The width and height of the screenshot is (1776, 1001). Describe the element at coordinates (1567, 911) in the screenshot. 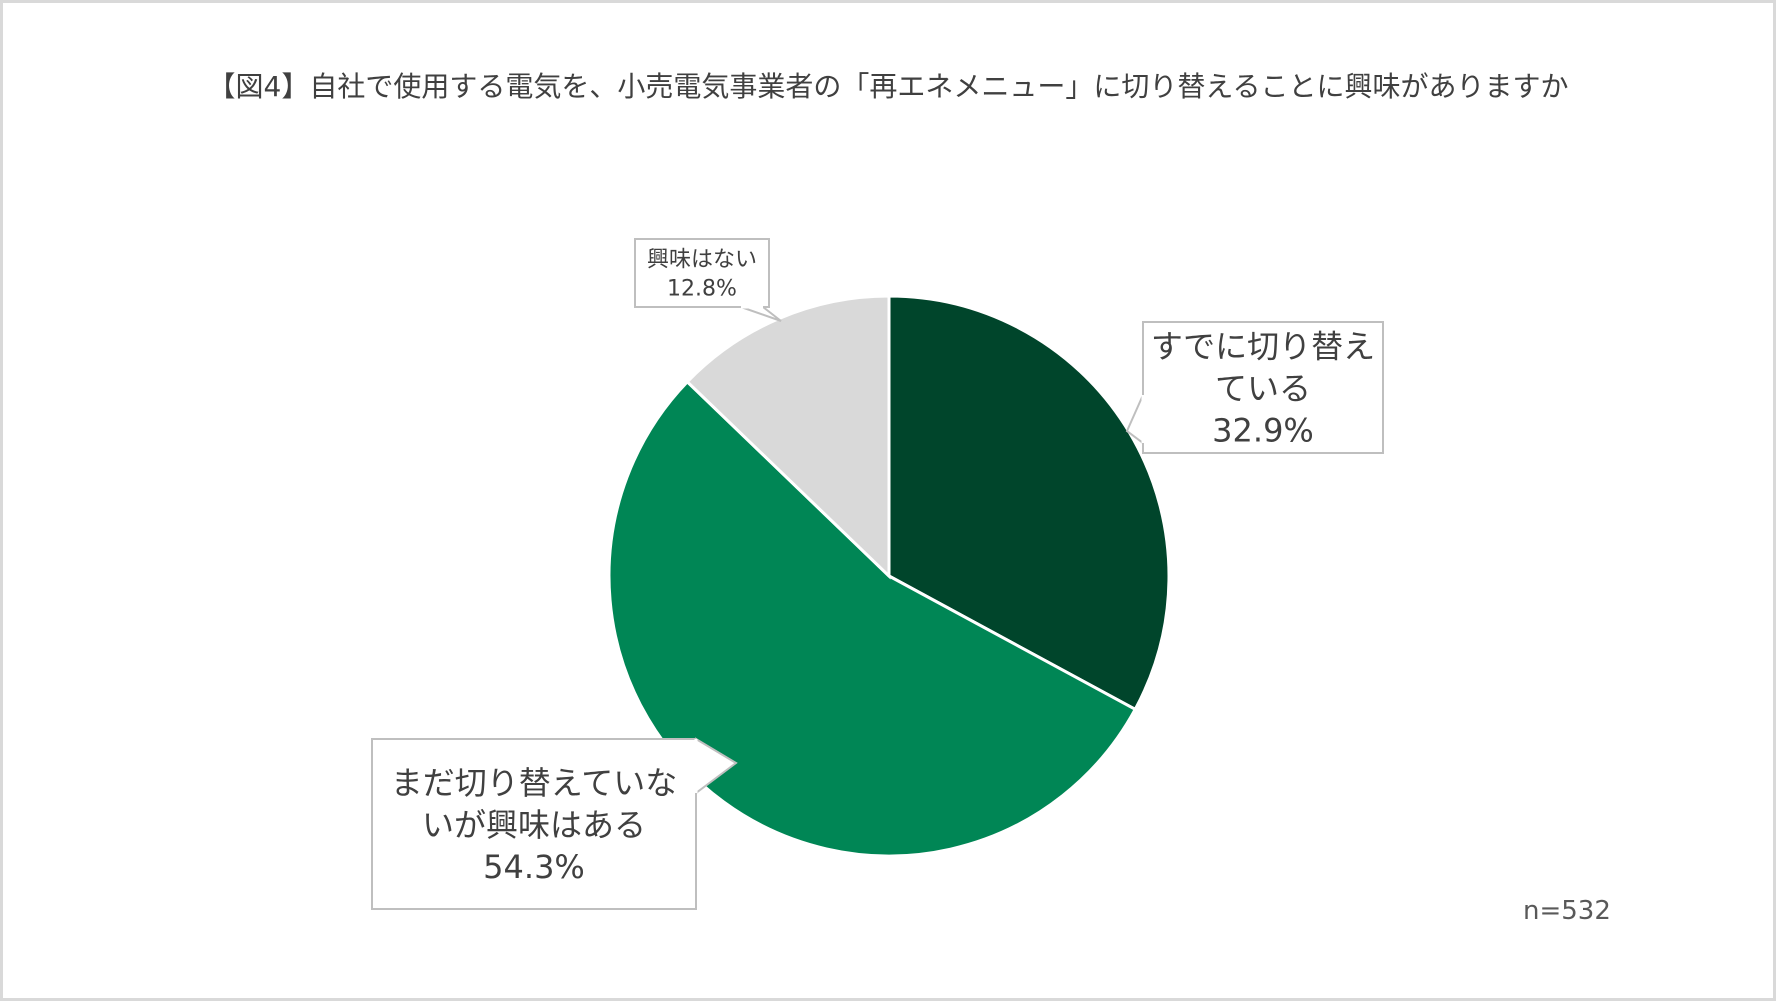

I see `sample-size-note: n=532` at that location.